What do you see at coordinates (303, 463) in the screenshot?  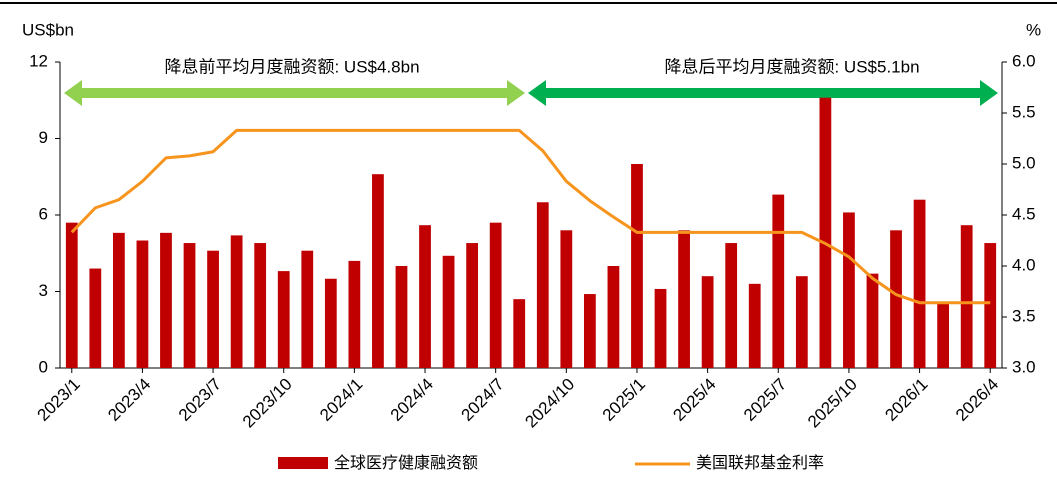 I see `legend-swatch` at bounding box center [303, 463].